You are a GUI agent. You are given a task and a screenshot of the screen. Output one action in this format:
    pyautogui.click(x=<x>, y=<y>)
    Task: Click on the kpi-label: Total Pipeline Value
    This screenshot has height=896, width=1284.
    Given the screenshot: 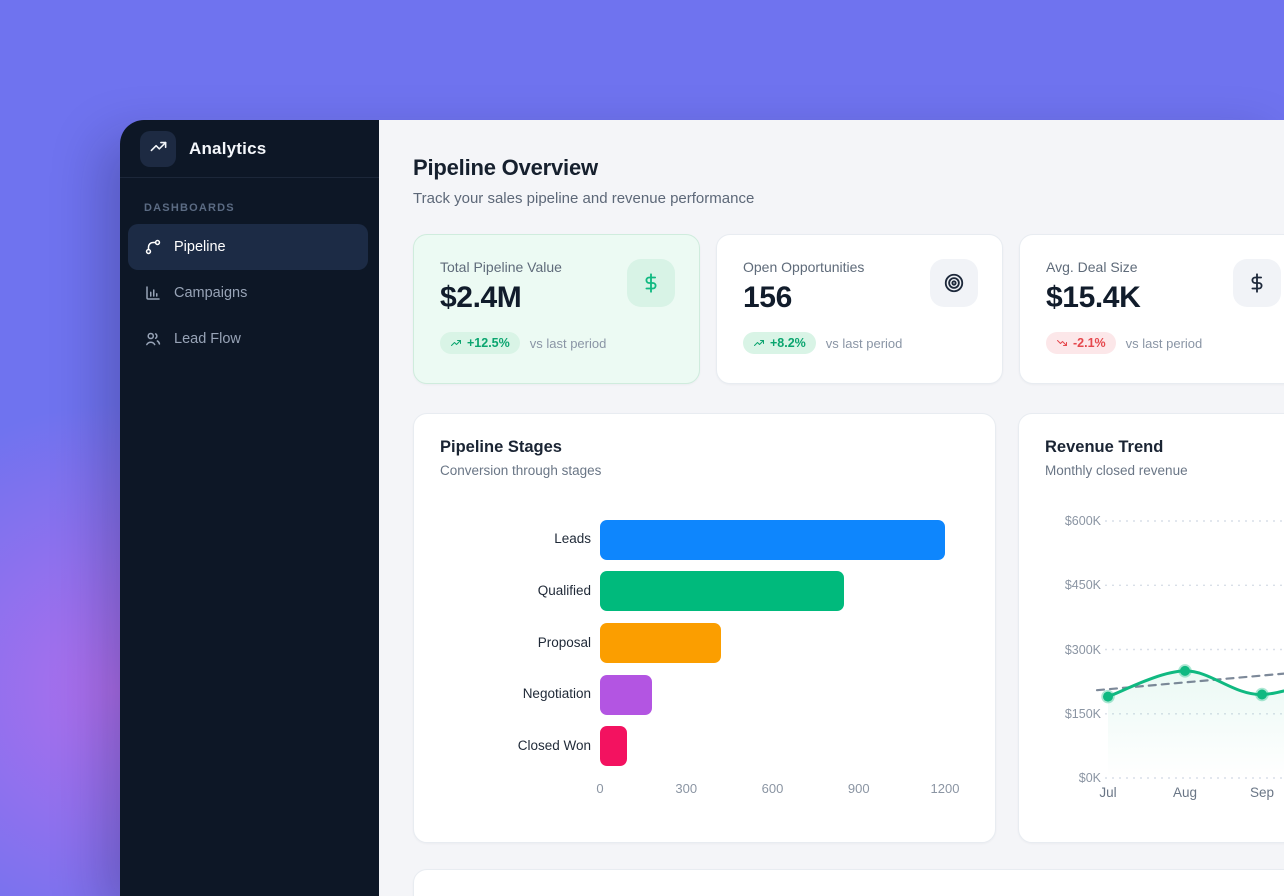 What is the action you would take?
    pyautogui.click(x=501, y=267)
    